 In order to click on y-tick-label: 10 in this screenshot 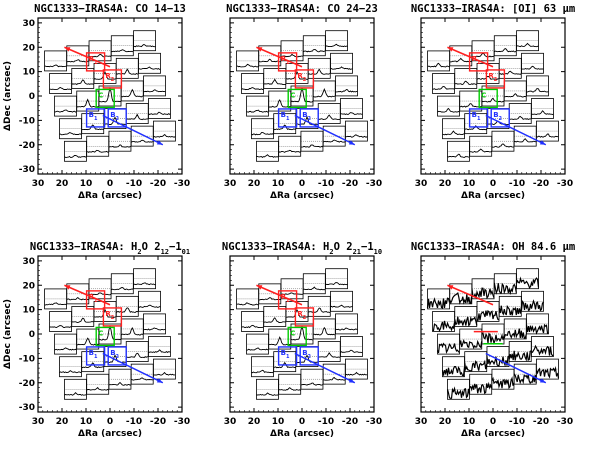, I will do `click(28, 311)`.